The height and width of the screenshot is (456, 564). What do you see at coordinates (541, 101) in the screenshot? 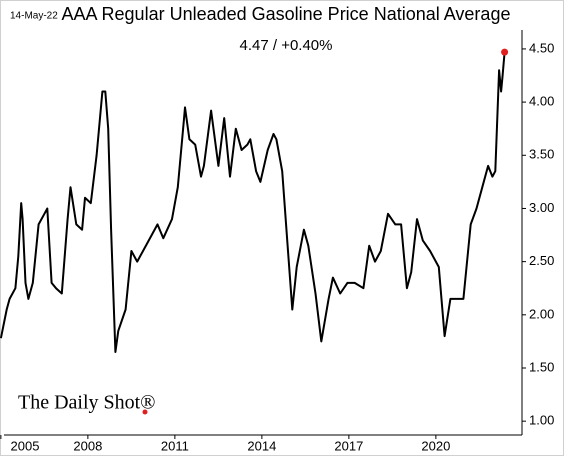
I see `y-tick-label: 4.00` at bounding box center [541, 101].